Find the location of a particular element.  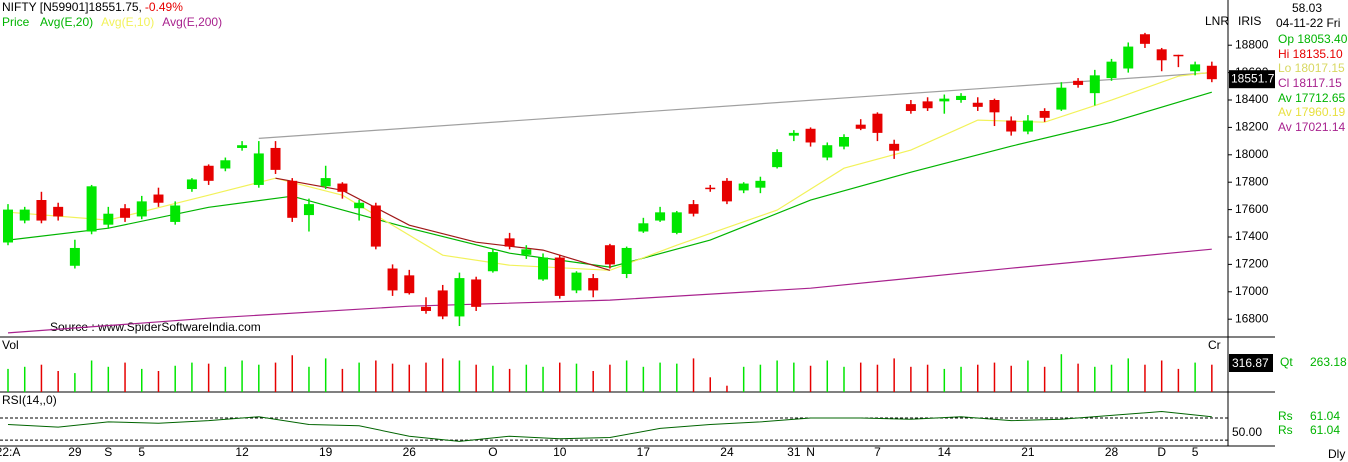

x-tick-label: 22:A is located at coordinates (10, 452).